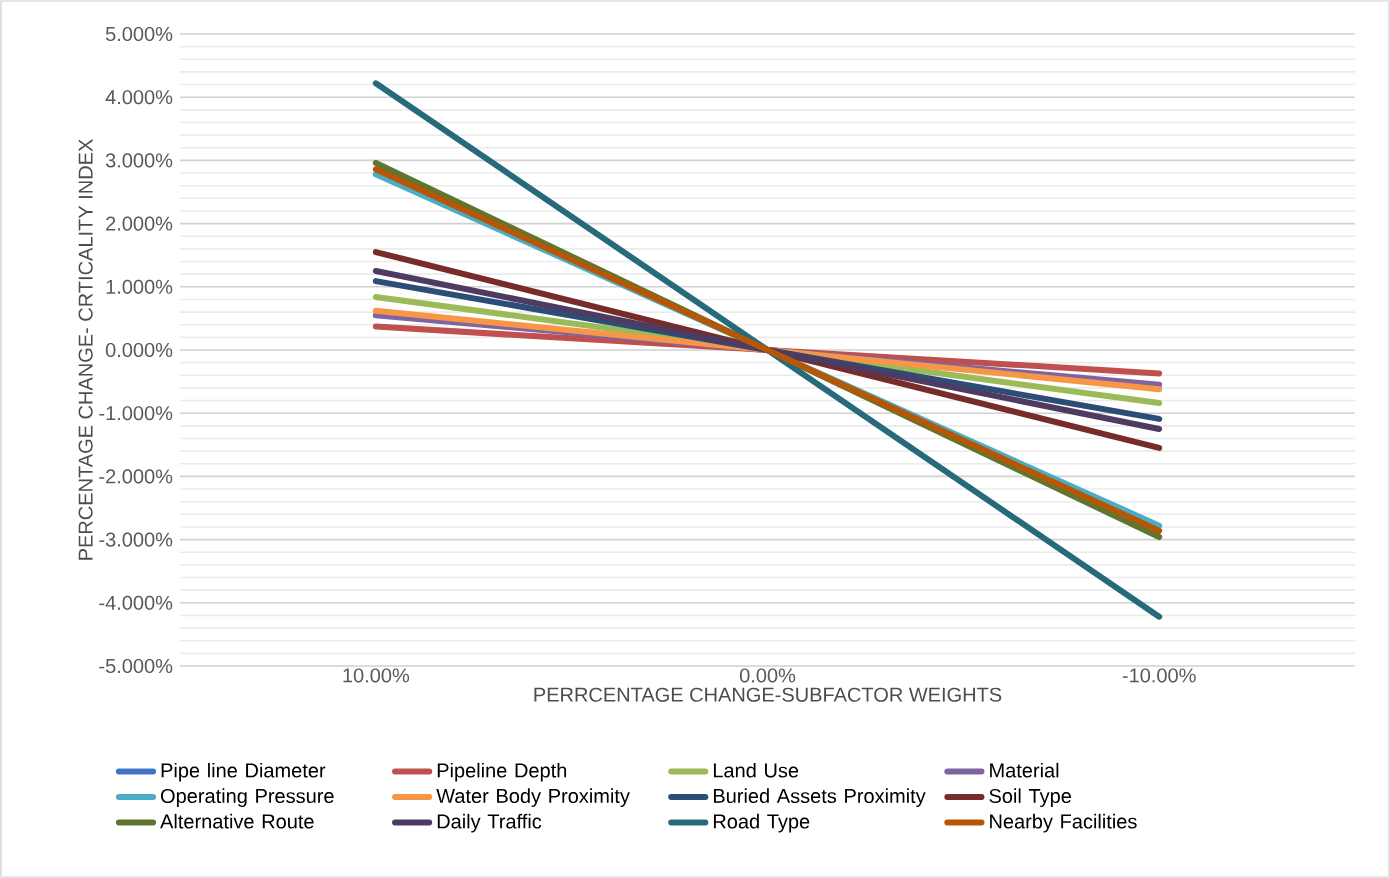 The width and height of the screenshot is (1390, 878). What do you see at coordinates (139, 286) in the screenshot?
I see `y-tick-label: 1.000%` at bounding box center [139, 286].